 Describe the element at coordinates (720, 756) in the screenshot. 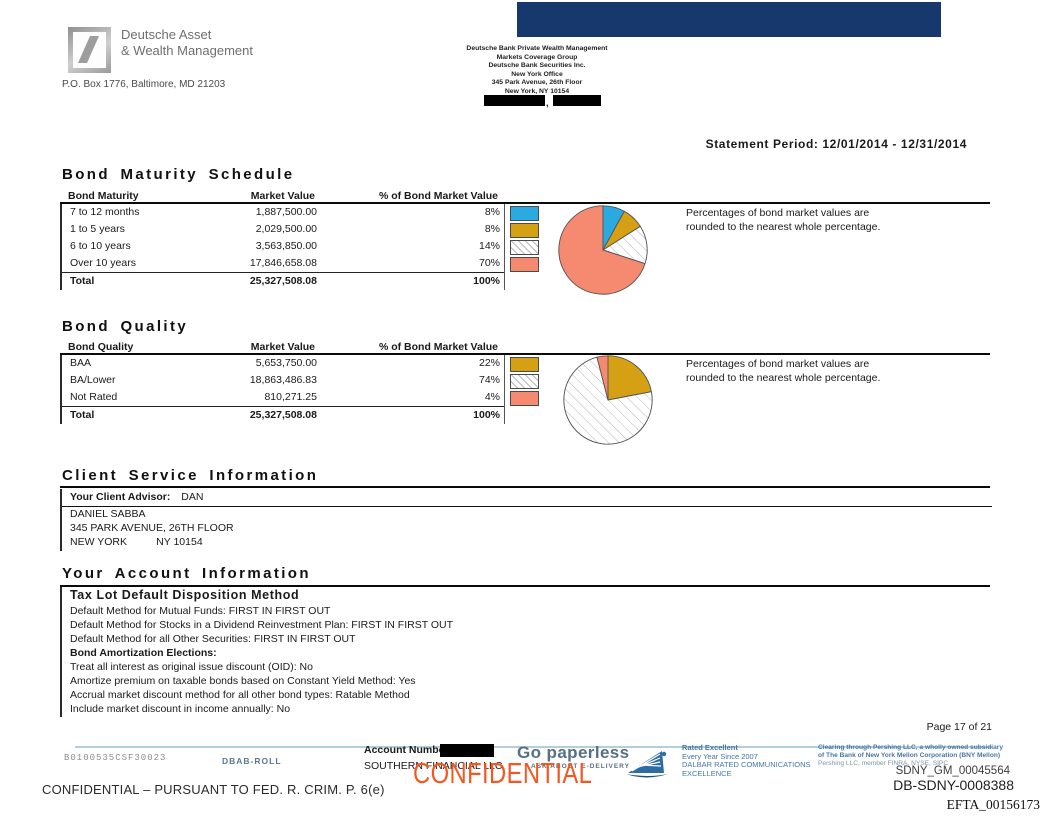

I see `dalbar-line: Every Year Since 2007` at that location.